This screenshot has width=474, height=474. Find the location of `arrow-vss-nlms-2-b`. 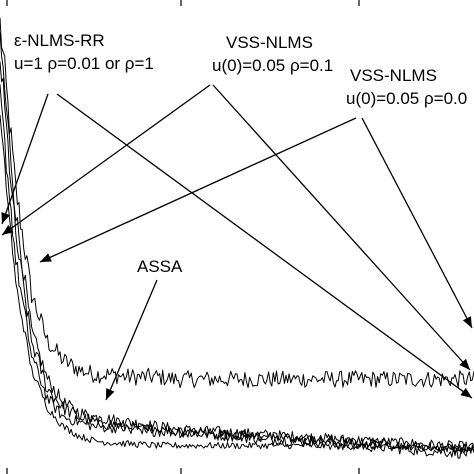

arrow-vss-nlms-2-b is located at coordinates (417, 223).